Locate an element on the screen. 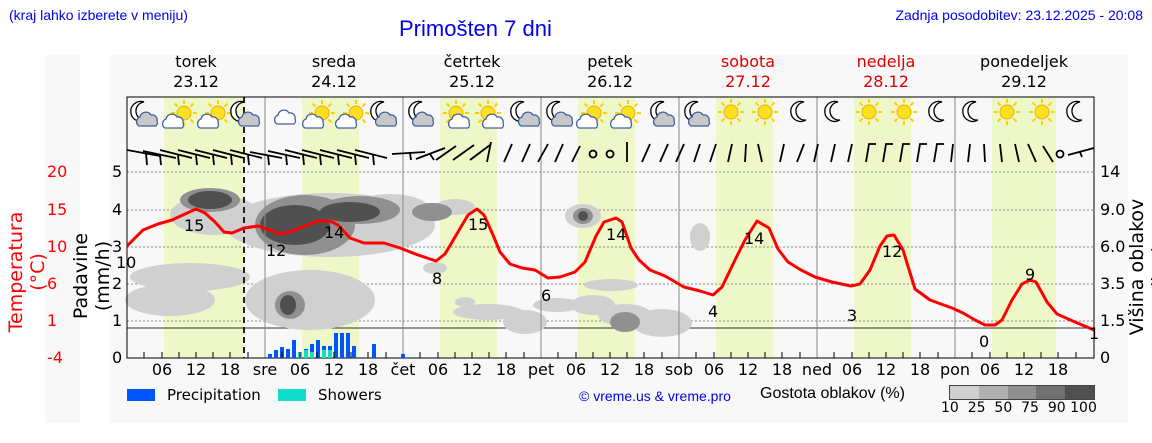 This screenshot has width=1152, height=443. day-header-torek: torek 23.12 is located at coordinates (196, 71).